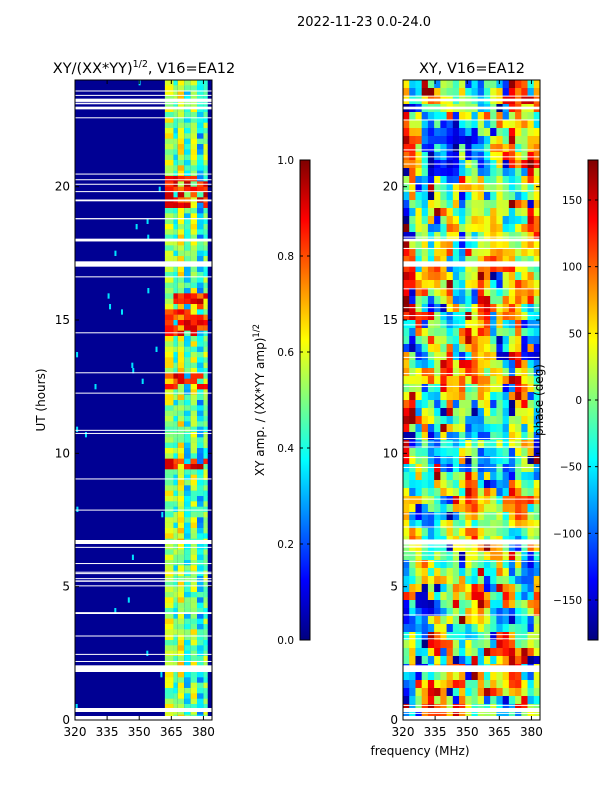 The height and width of the screenshot is (800, 600). What do you see at coordinates (471, 264) in the screenshot?
I see `phase-flagged-gap` at bounding box center [471, 264].